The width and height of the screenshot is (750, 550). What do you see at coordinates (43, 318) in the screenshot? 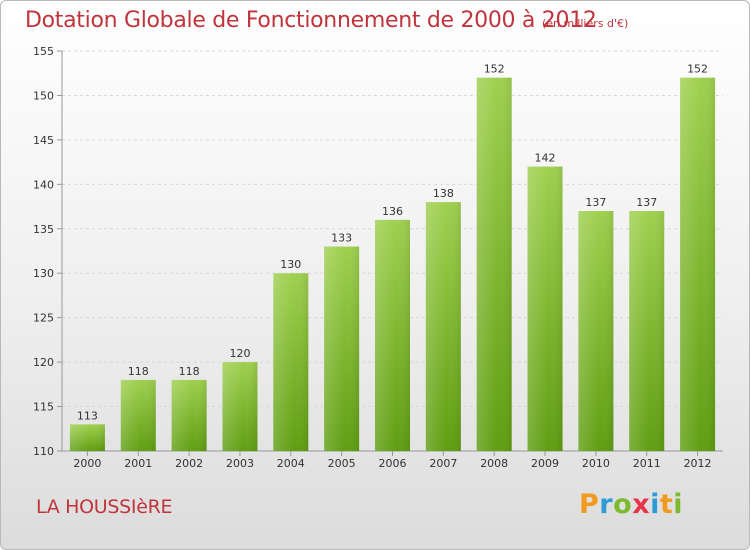
I see `y-tick-label: 125` at bounding box center [43, 318].